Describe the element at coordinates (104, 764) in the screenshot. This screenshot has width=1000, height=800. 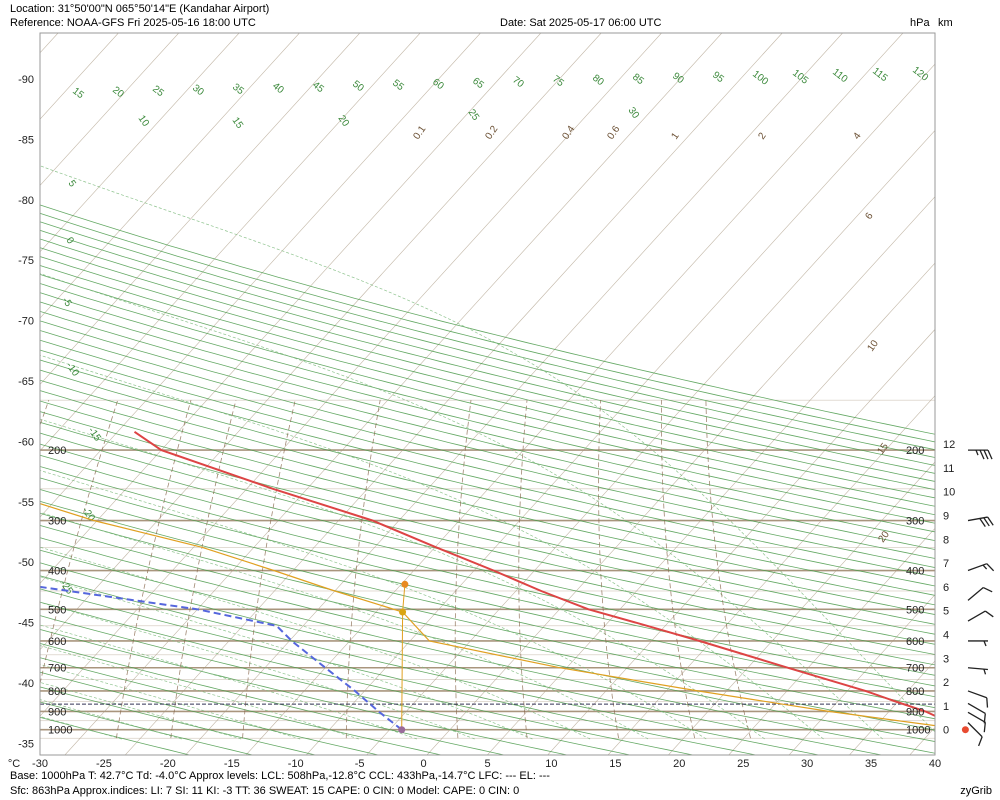
I see `x-tick-label: -25` at that location.